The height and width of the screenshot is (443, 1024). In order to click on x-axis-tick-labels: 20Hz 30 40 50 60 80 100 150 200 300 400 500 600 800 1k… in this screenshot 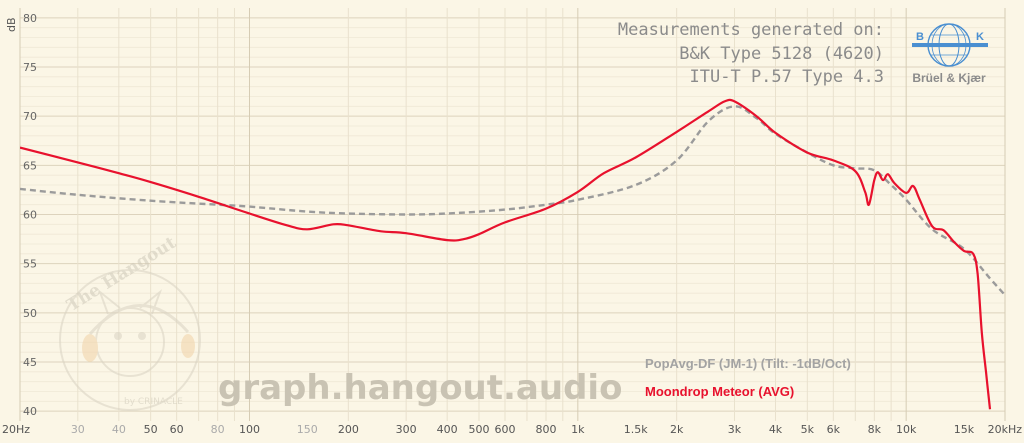, I will do `click(512, 429)`.